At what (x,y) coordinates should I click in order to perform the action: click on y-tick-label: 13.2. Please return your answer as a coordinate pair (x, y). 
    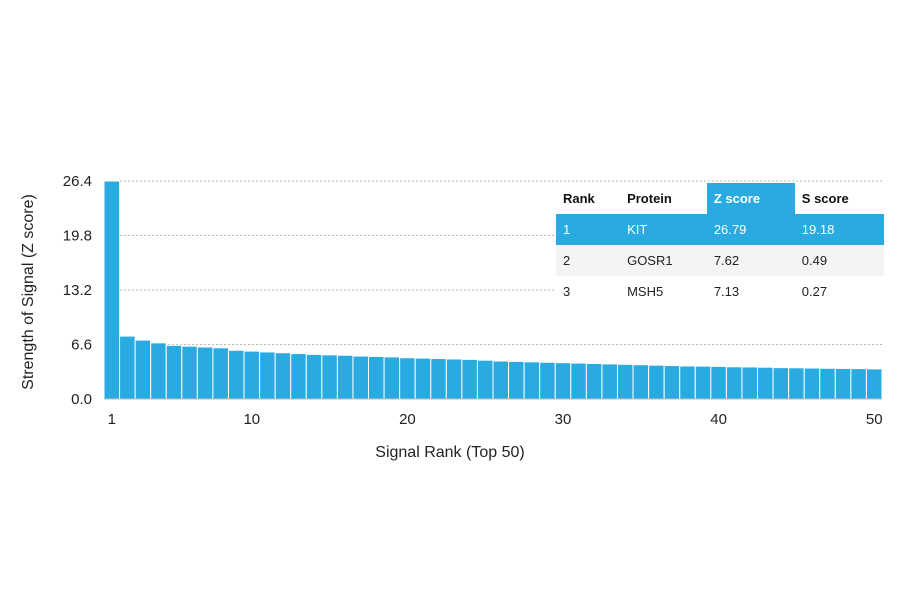
    Looking at the image, I should click on (77, 290).